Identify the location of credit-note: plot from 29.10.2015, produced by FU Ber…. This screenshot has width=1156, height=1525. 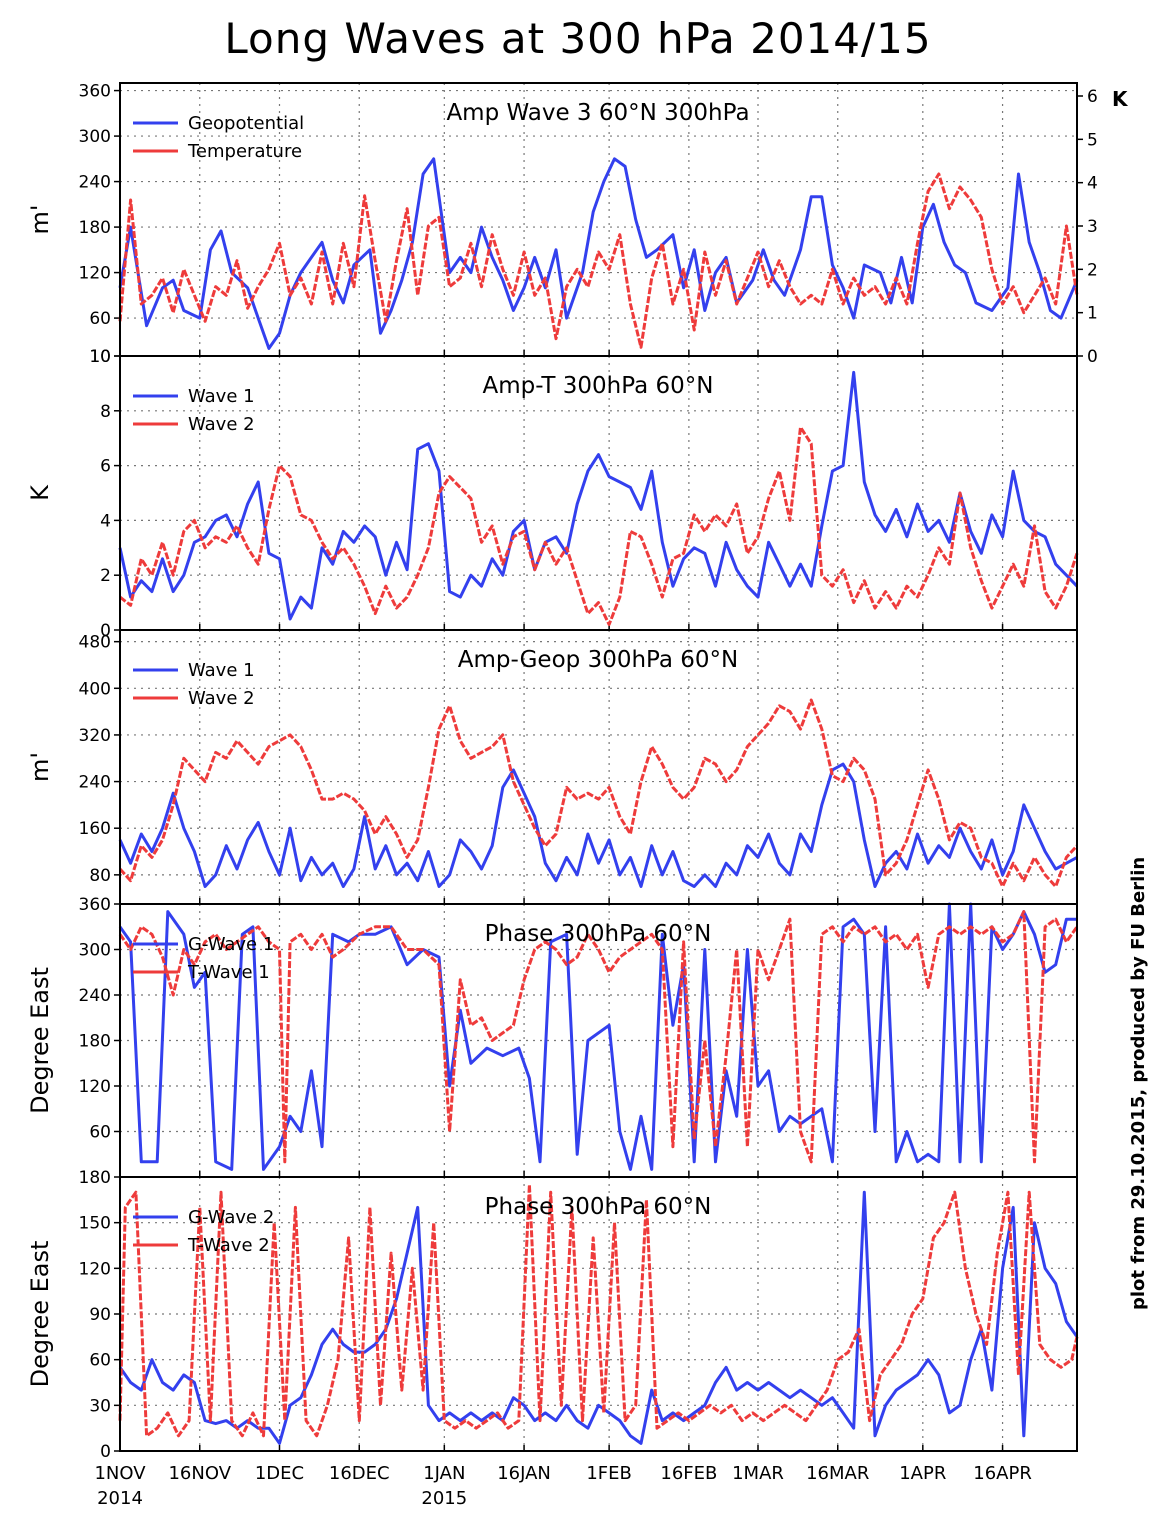
(1138, 1083).